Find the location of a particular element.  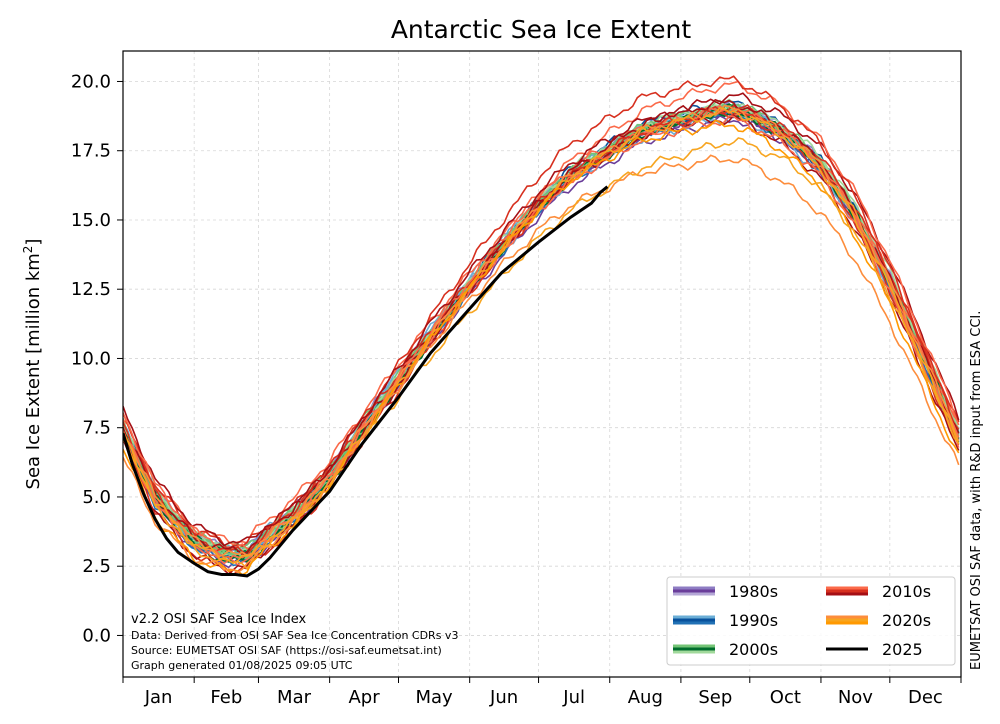

month-label: Aug is located at coordinates (645, 697).